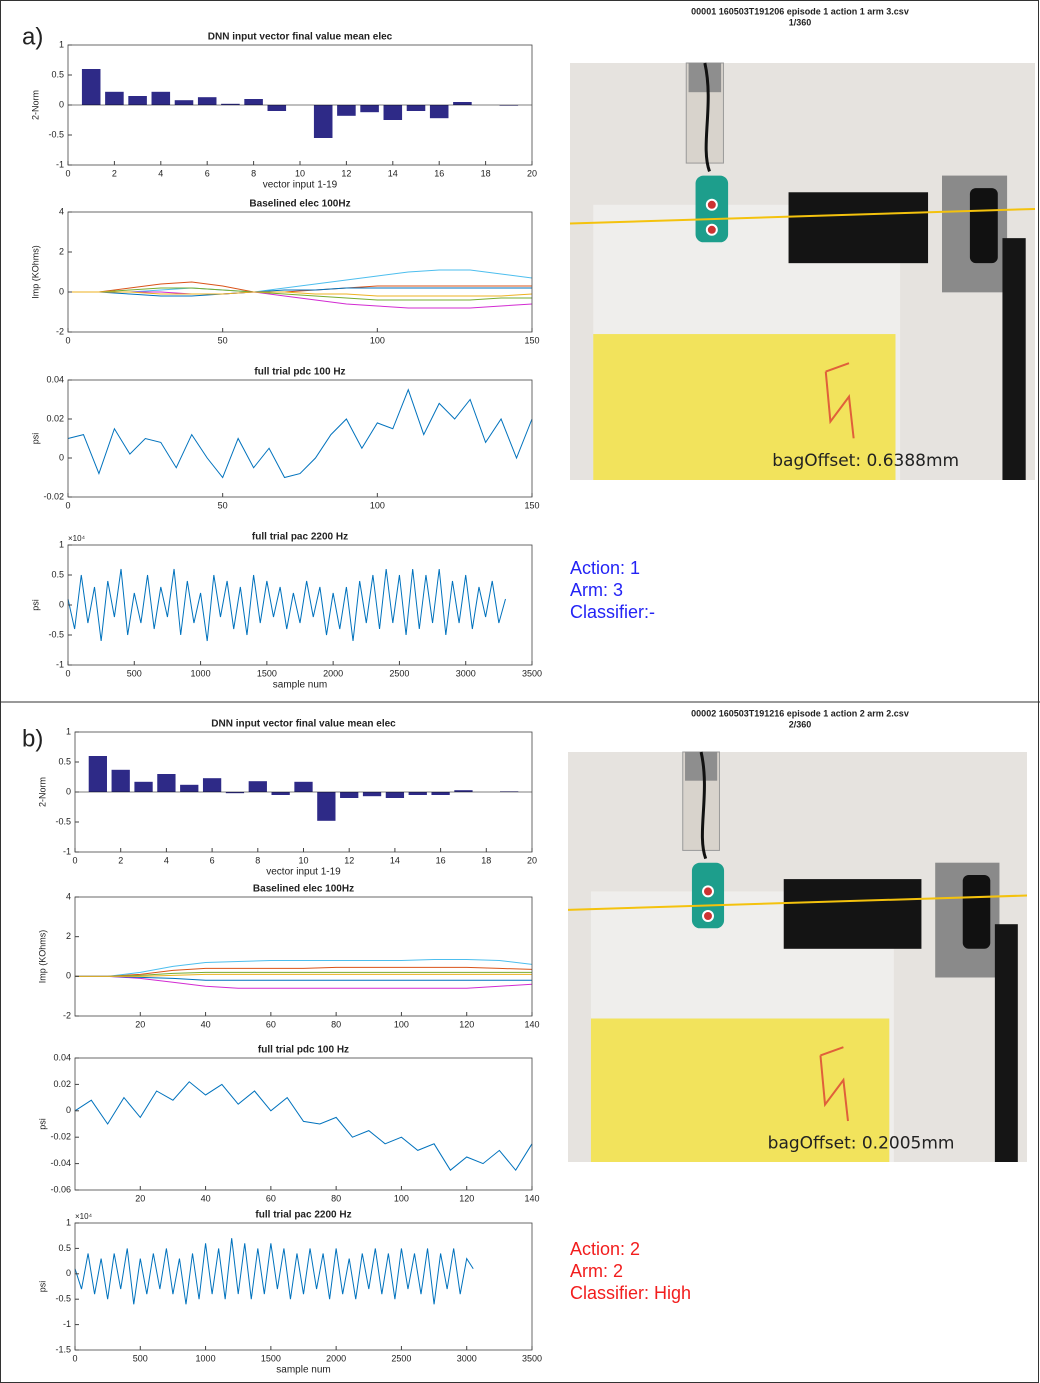 The image size is (1040, 1383). What do you see at coordinates (531, 505) in the screenshot?
I see `x-tick-label: 150` at bounding box center [531, 505].